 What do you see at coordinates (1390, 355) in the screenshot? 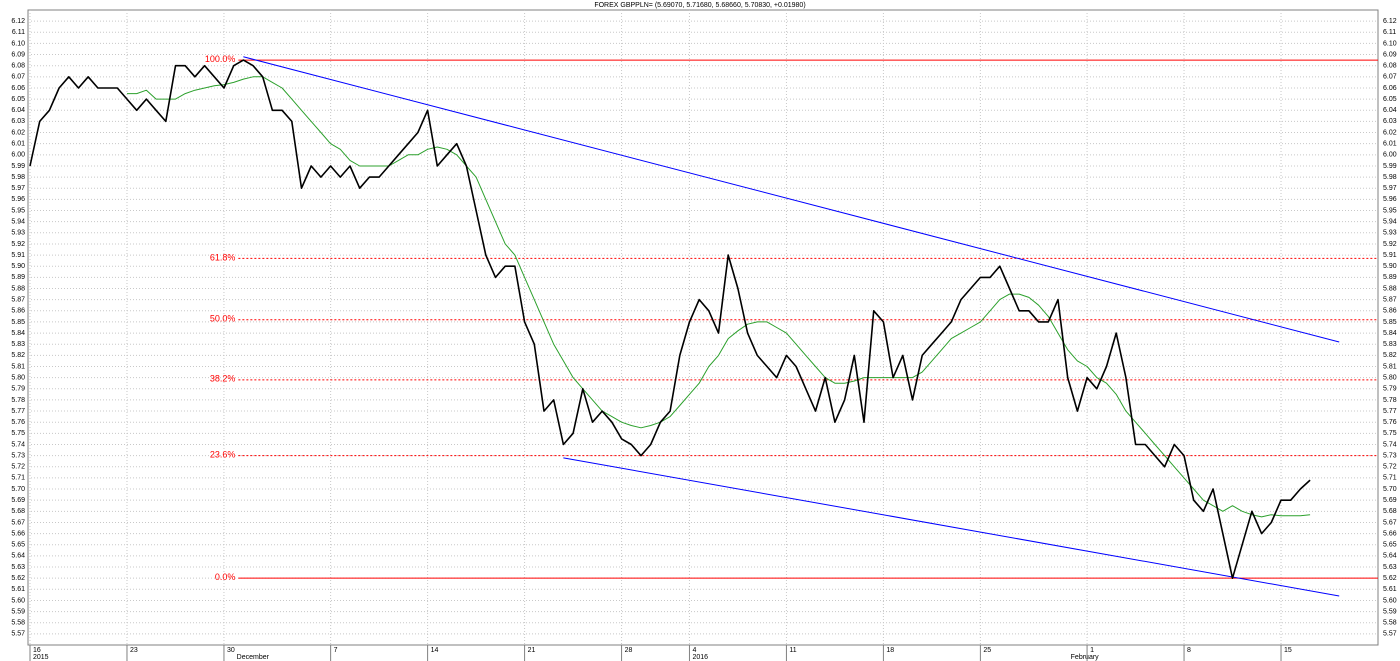
I see `y-tick-label-right: 5.82` at bounding box center [1390, 355].